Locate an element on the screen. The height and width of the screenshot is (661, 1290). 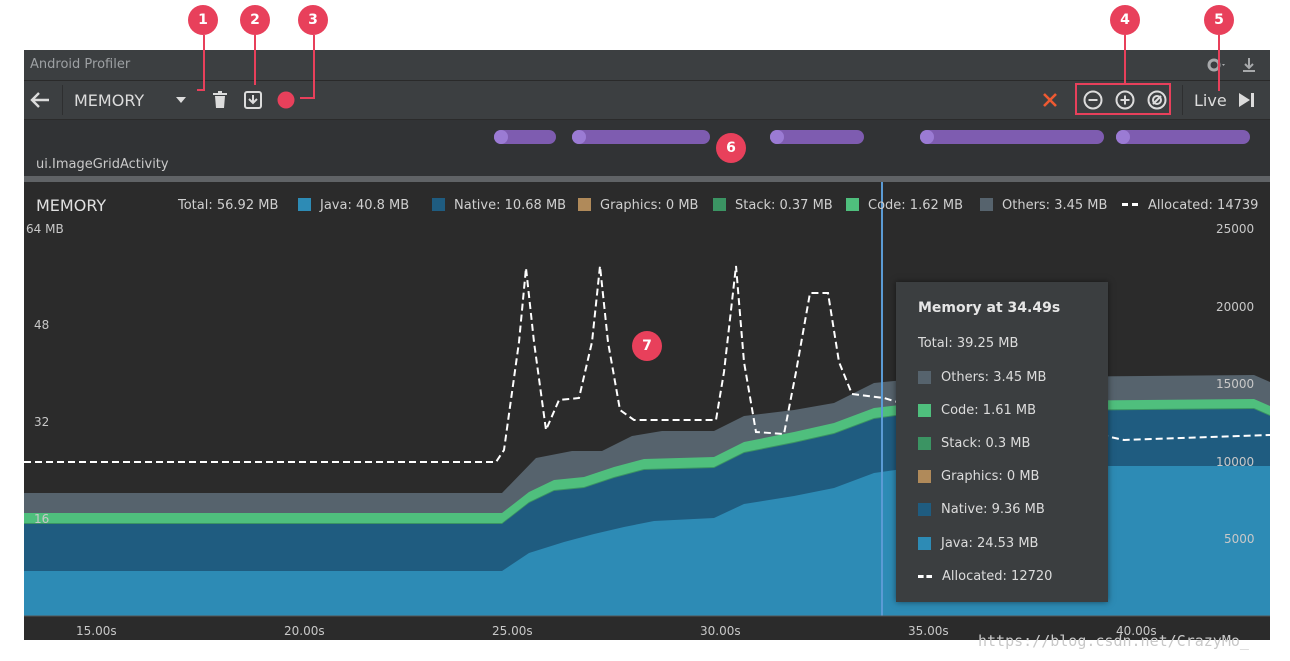
time-axis-label: 25.00s is located at coordinates (512, 631).